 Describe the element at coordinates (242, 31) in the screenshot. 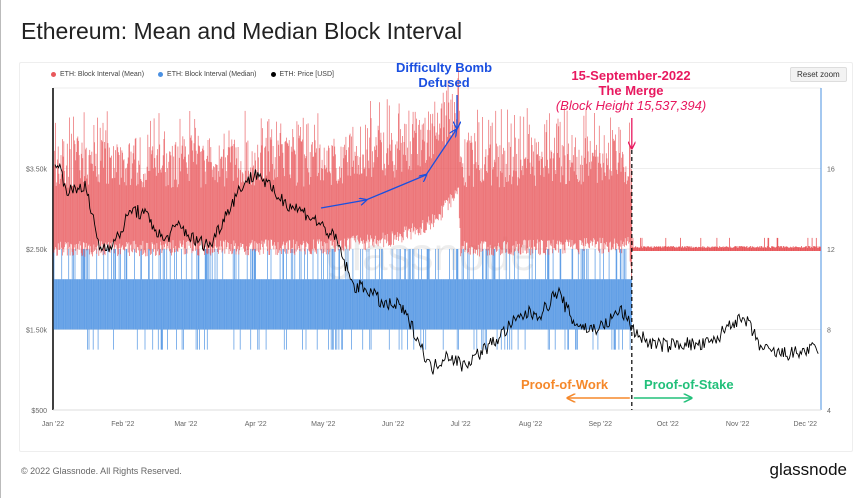

I see `page-title: Ethereum: Mean and Median Block Interval` at that location.